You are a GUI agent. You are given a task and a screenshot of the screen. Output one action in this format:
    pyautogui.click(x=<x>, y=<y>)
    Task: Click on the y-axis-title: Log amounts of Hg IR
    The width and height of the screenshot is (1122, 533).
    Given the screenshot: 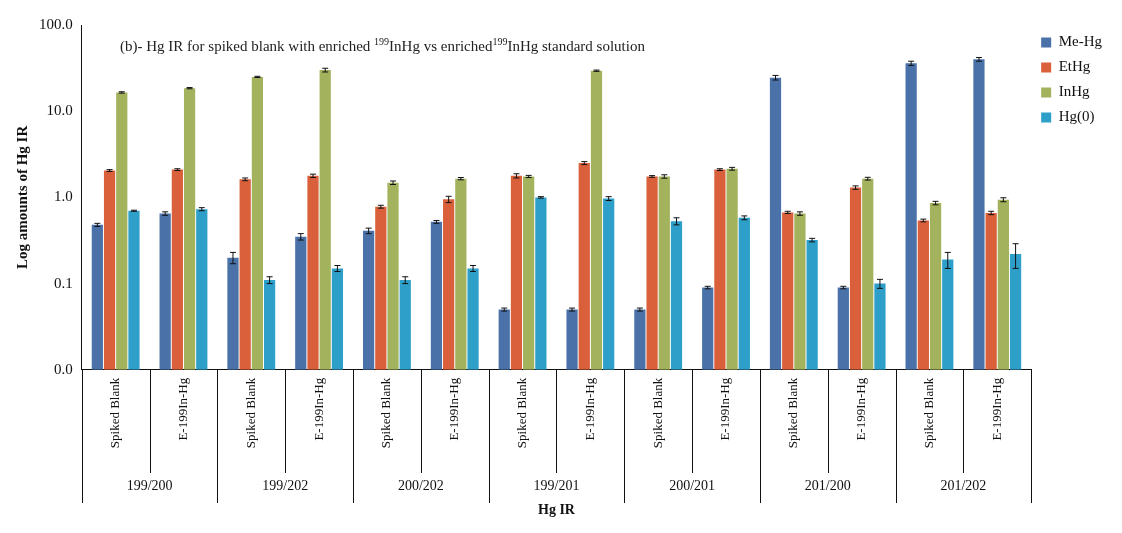 What is the action you would take?
    pyautogui.click(x=21, y=197)
    